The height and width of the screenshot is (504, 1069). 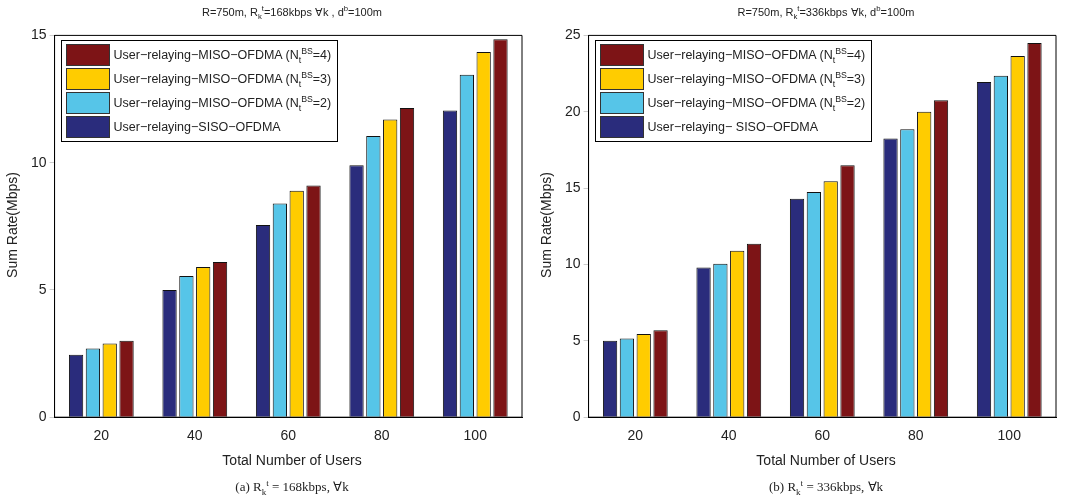 I want to click on legend-label: User−relaying−SISO−OFDMA, so click(x=197, y=127).